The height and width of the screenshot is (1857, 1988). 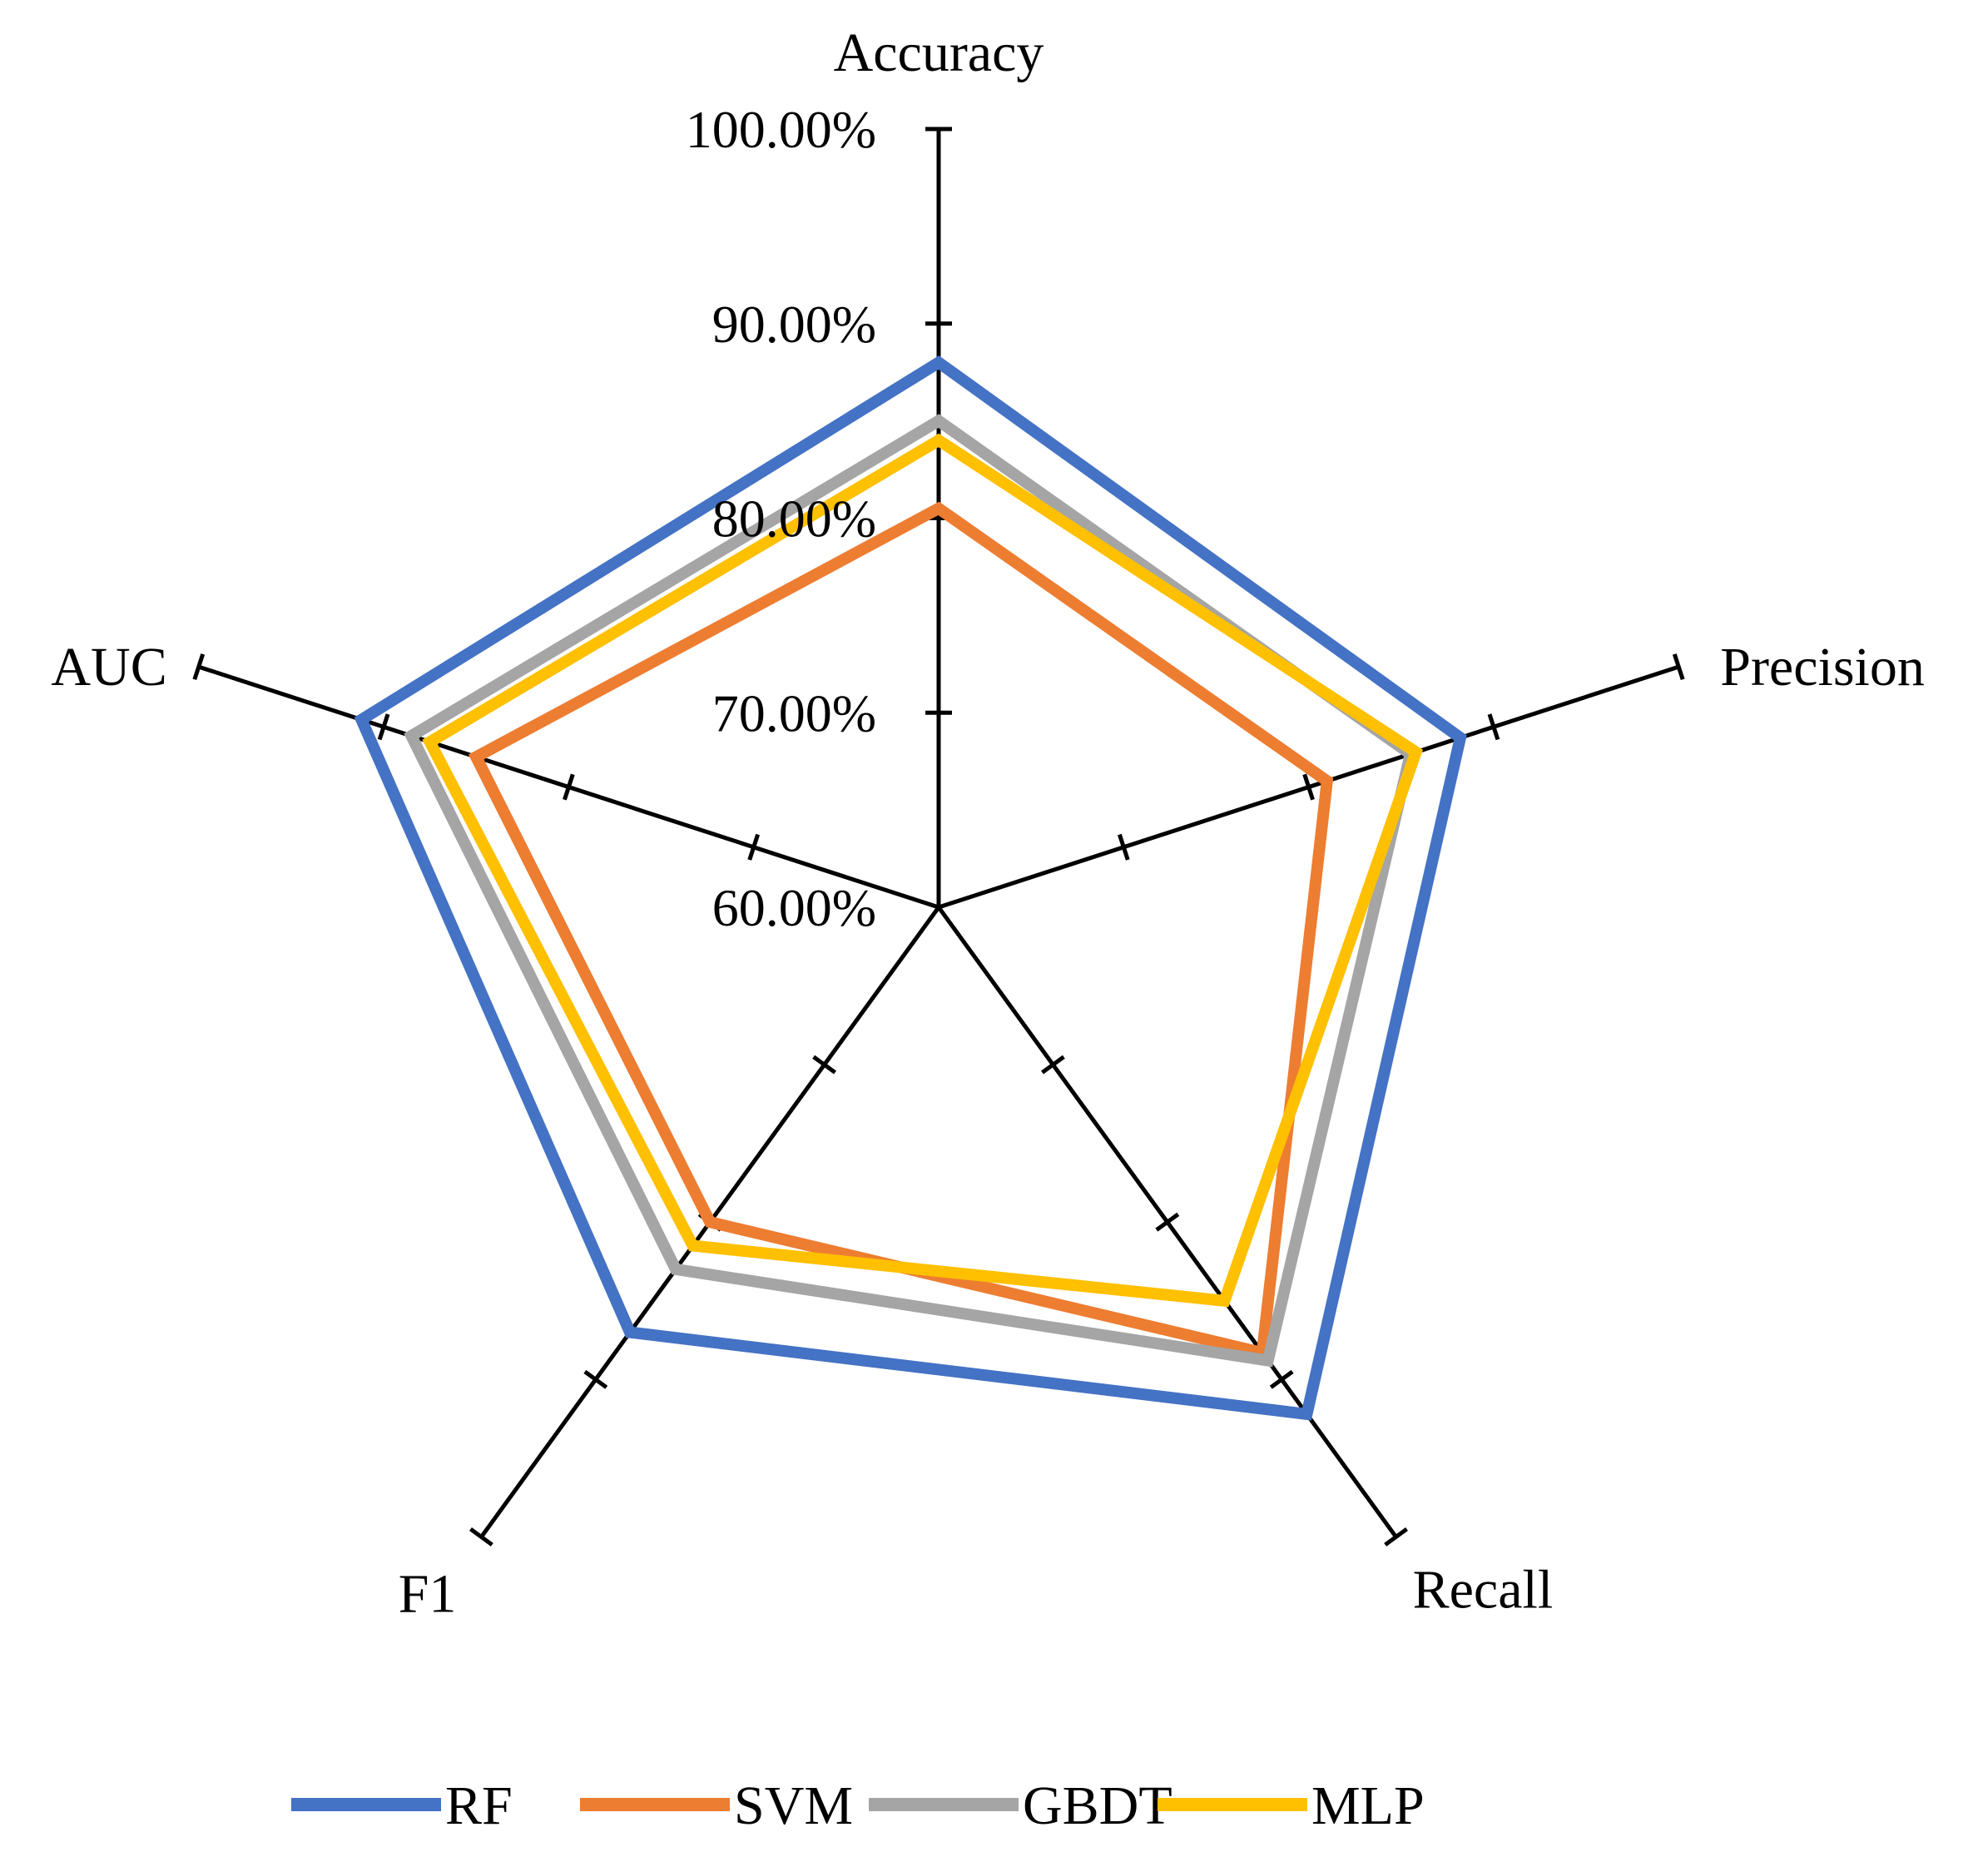 What do you see at coordinates (794, 324) in the screenshot?
I see `tick-label-3: 90.00%` at bounding box center [794, 324].